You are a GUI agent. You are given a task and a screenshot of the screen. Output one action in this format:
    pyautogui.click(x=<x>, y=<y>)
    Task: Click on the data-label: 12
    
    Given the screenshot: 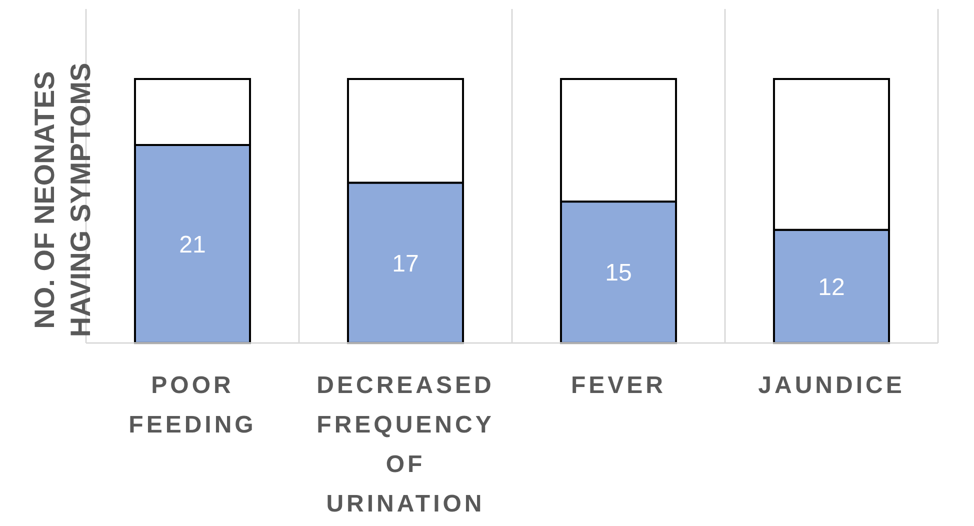 What is the action you would take?
    pyautogui.click(x=831, y=287)
    